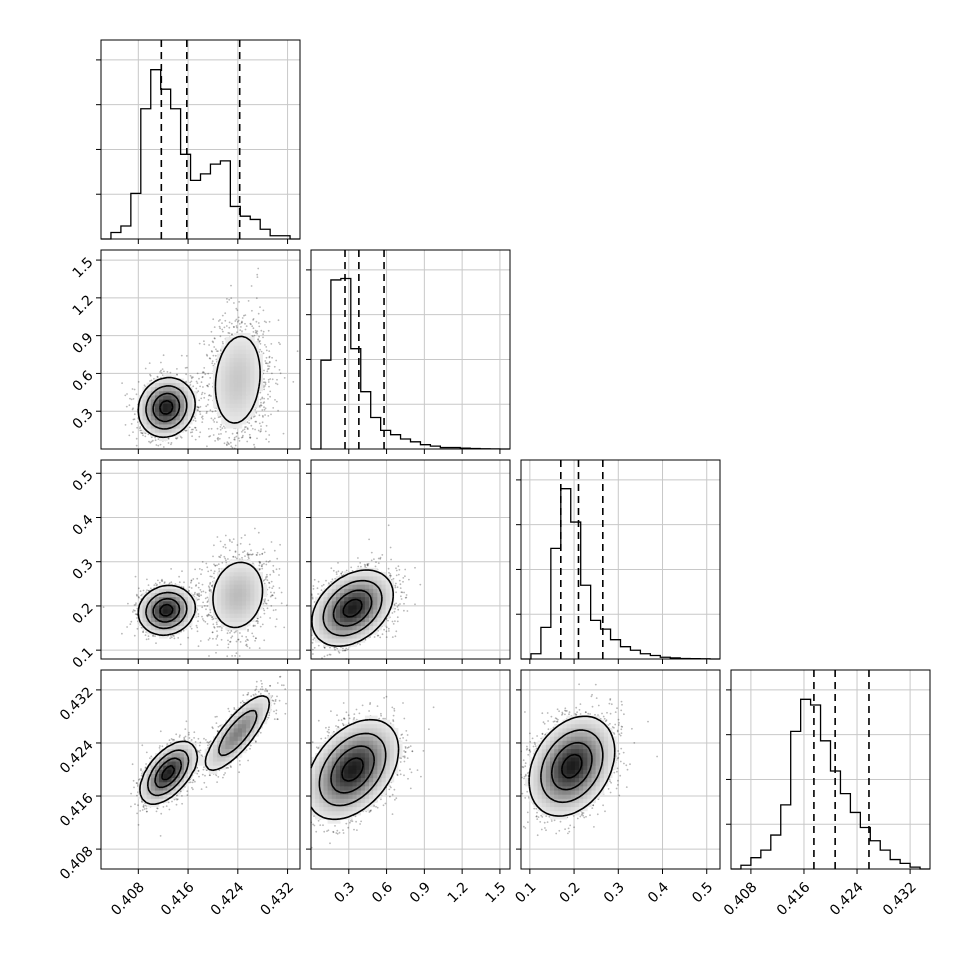 Image resolution: width=970 pixels, height=970 pixels. Describe the element at coordinates (741, 899) in the screenshot. I see `x-tick-label: 0.408` at that location.